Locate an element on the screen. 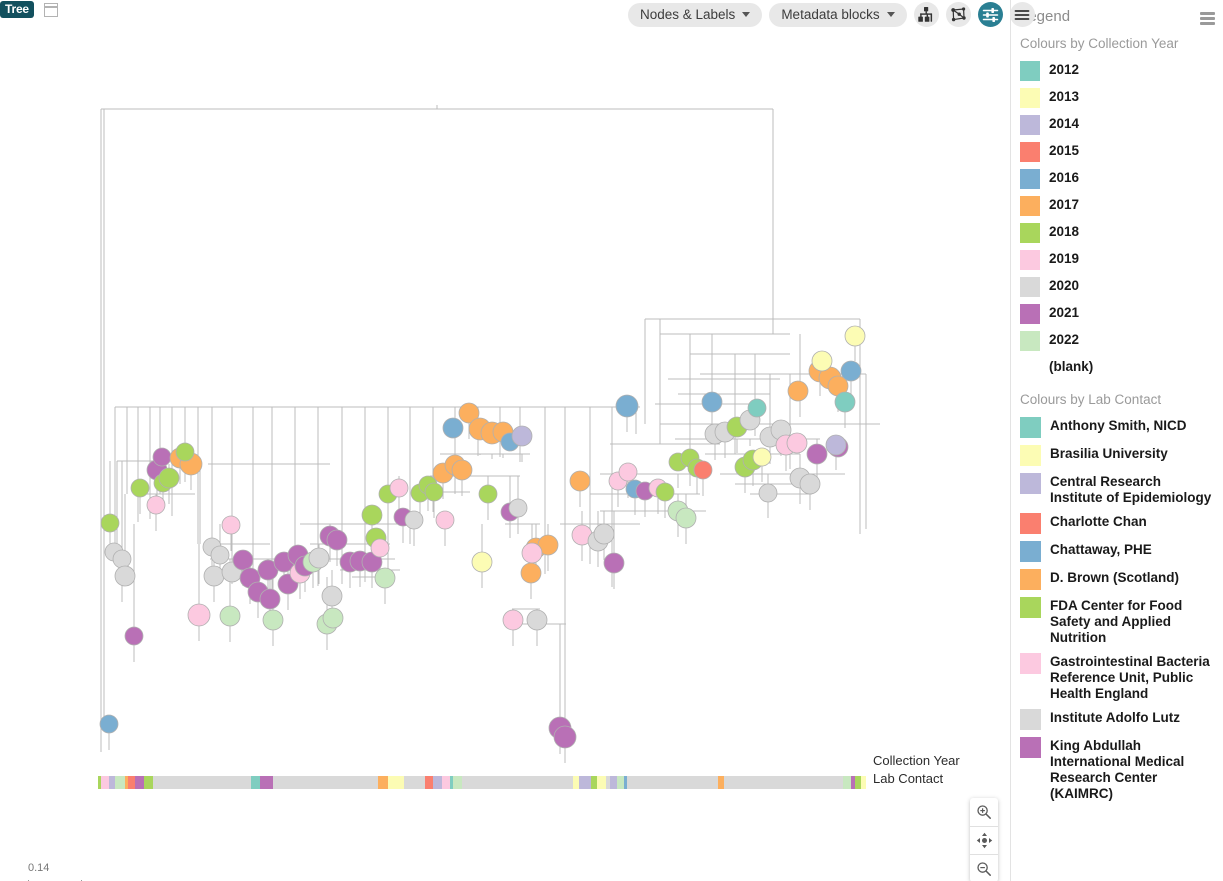  legend-item: 2015 is located at coordinates (1117, 151).